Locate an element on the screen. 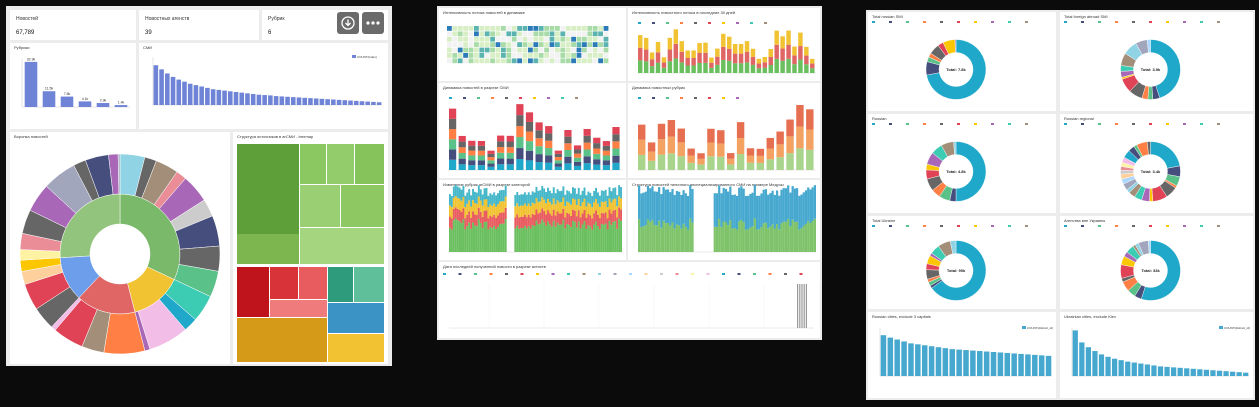 The width and height of the screenshot is (1259, 407). rubrics-chart-card: Рубрики 32.9k 11.5k 7.6k 4.1k 2.9k 1.4k is located at coordinates (73, 86).